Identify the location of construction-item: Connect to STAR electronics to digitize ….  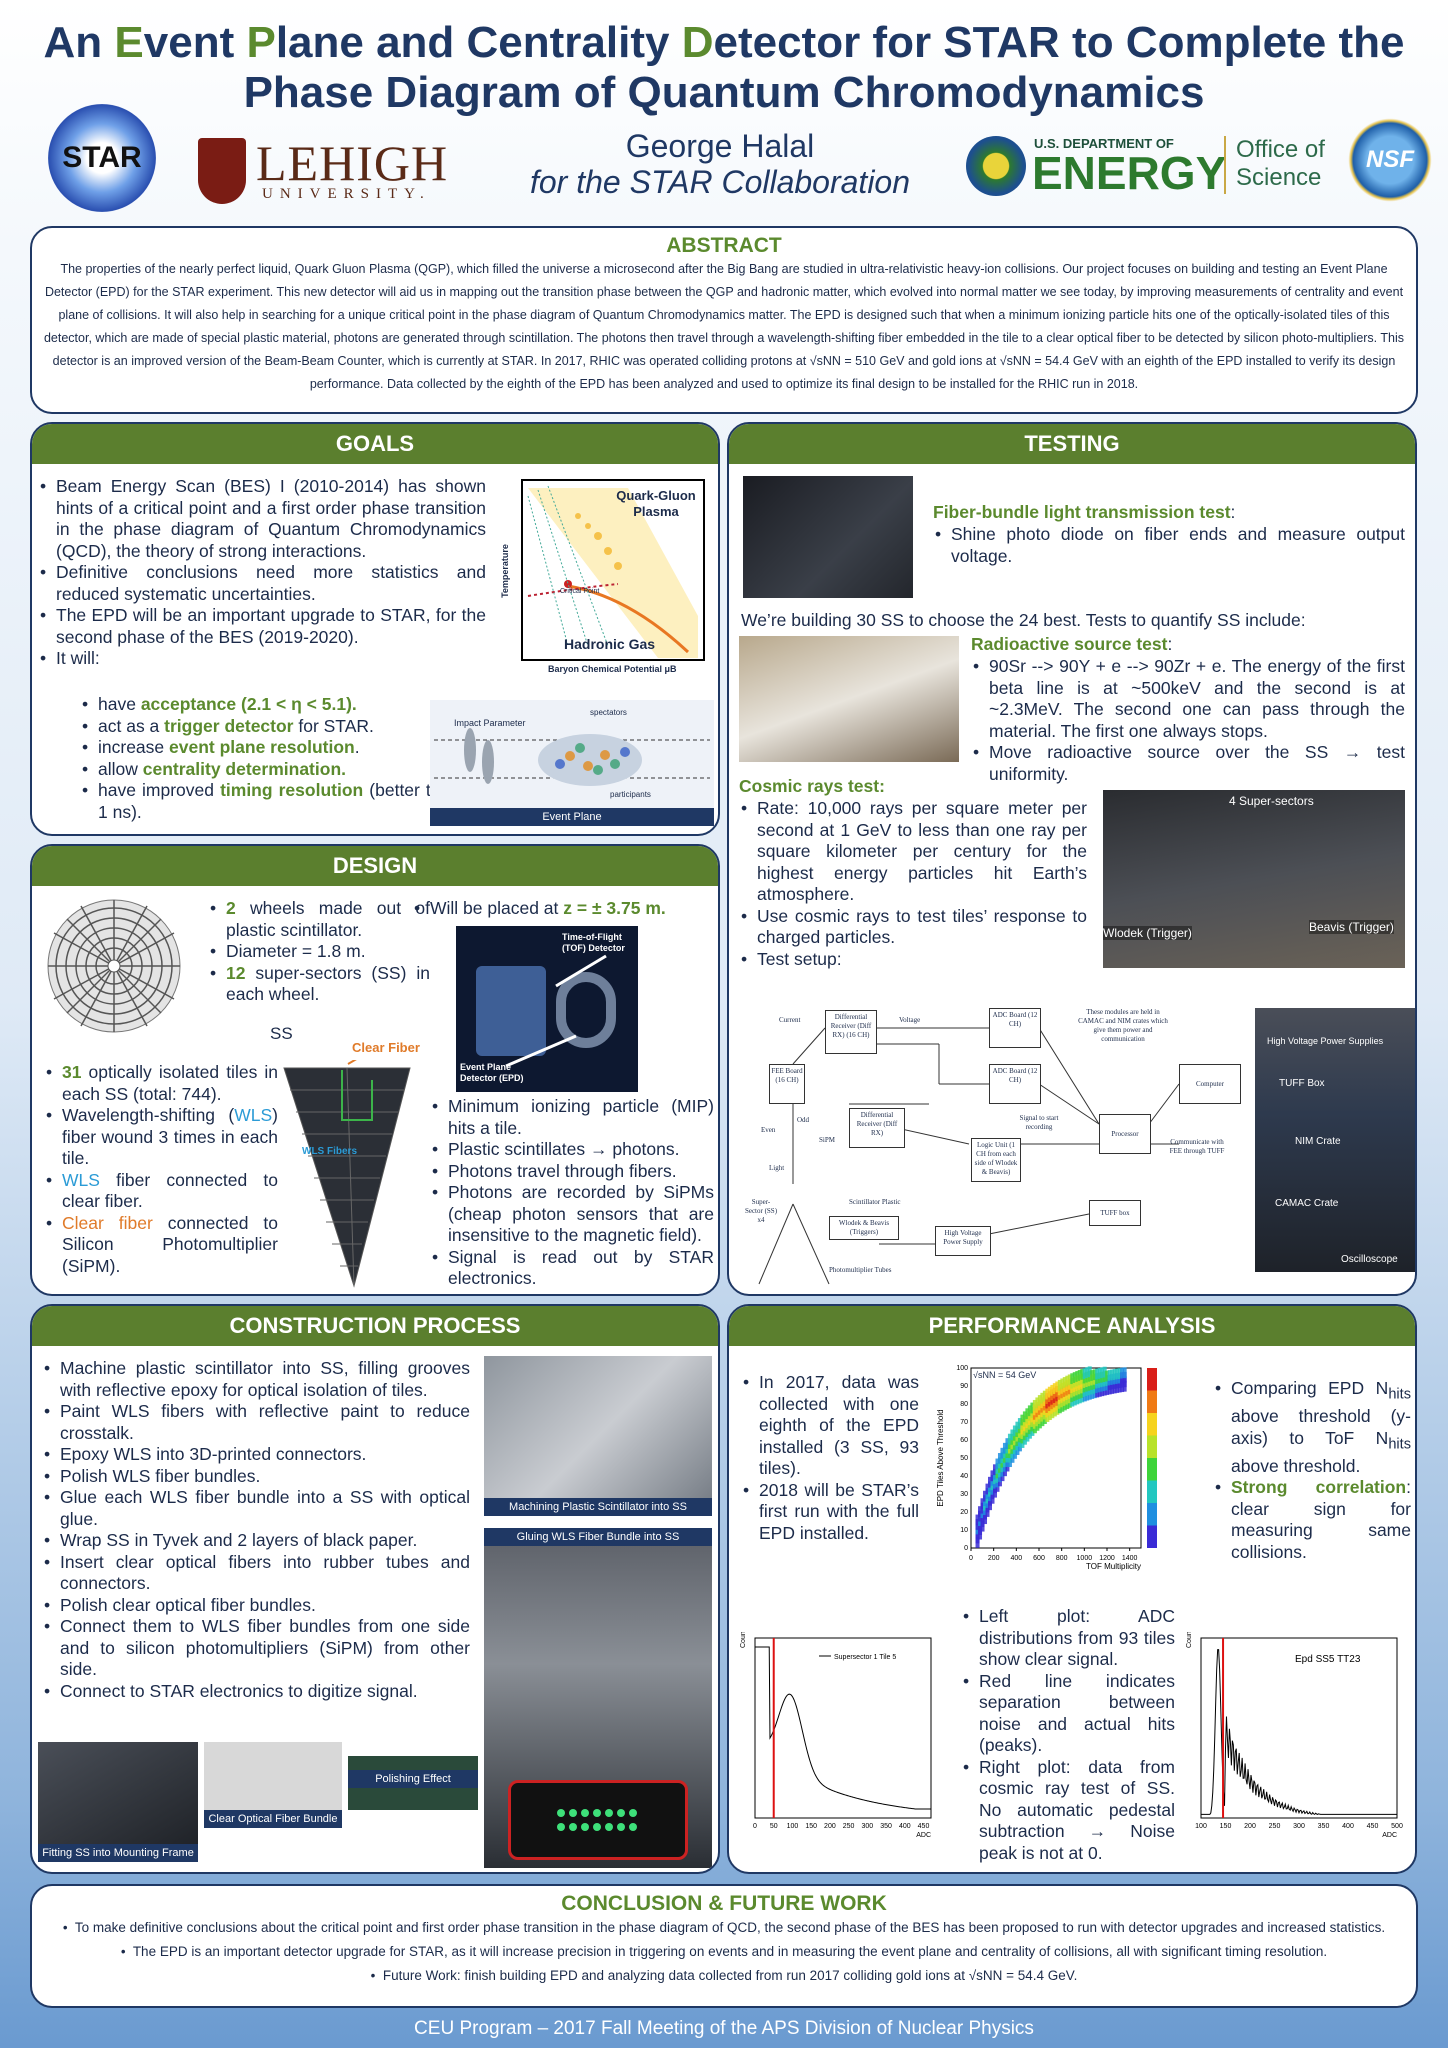
(257, 1692).